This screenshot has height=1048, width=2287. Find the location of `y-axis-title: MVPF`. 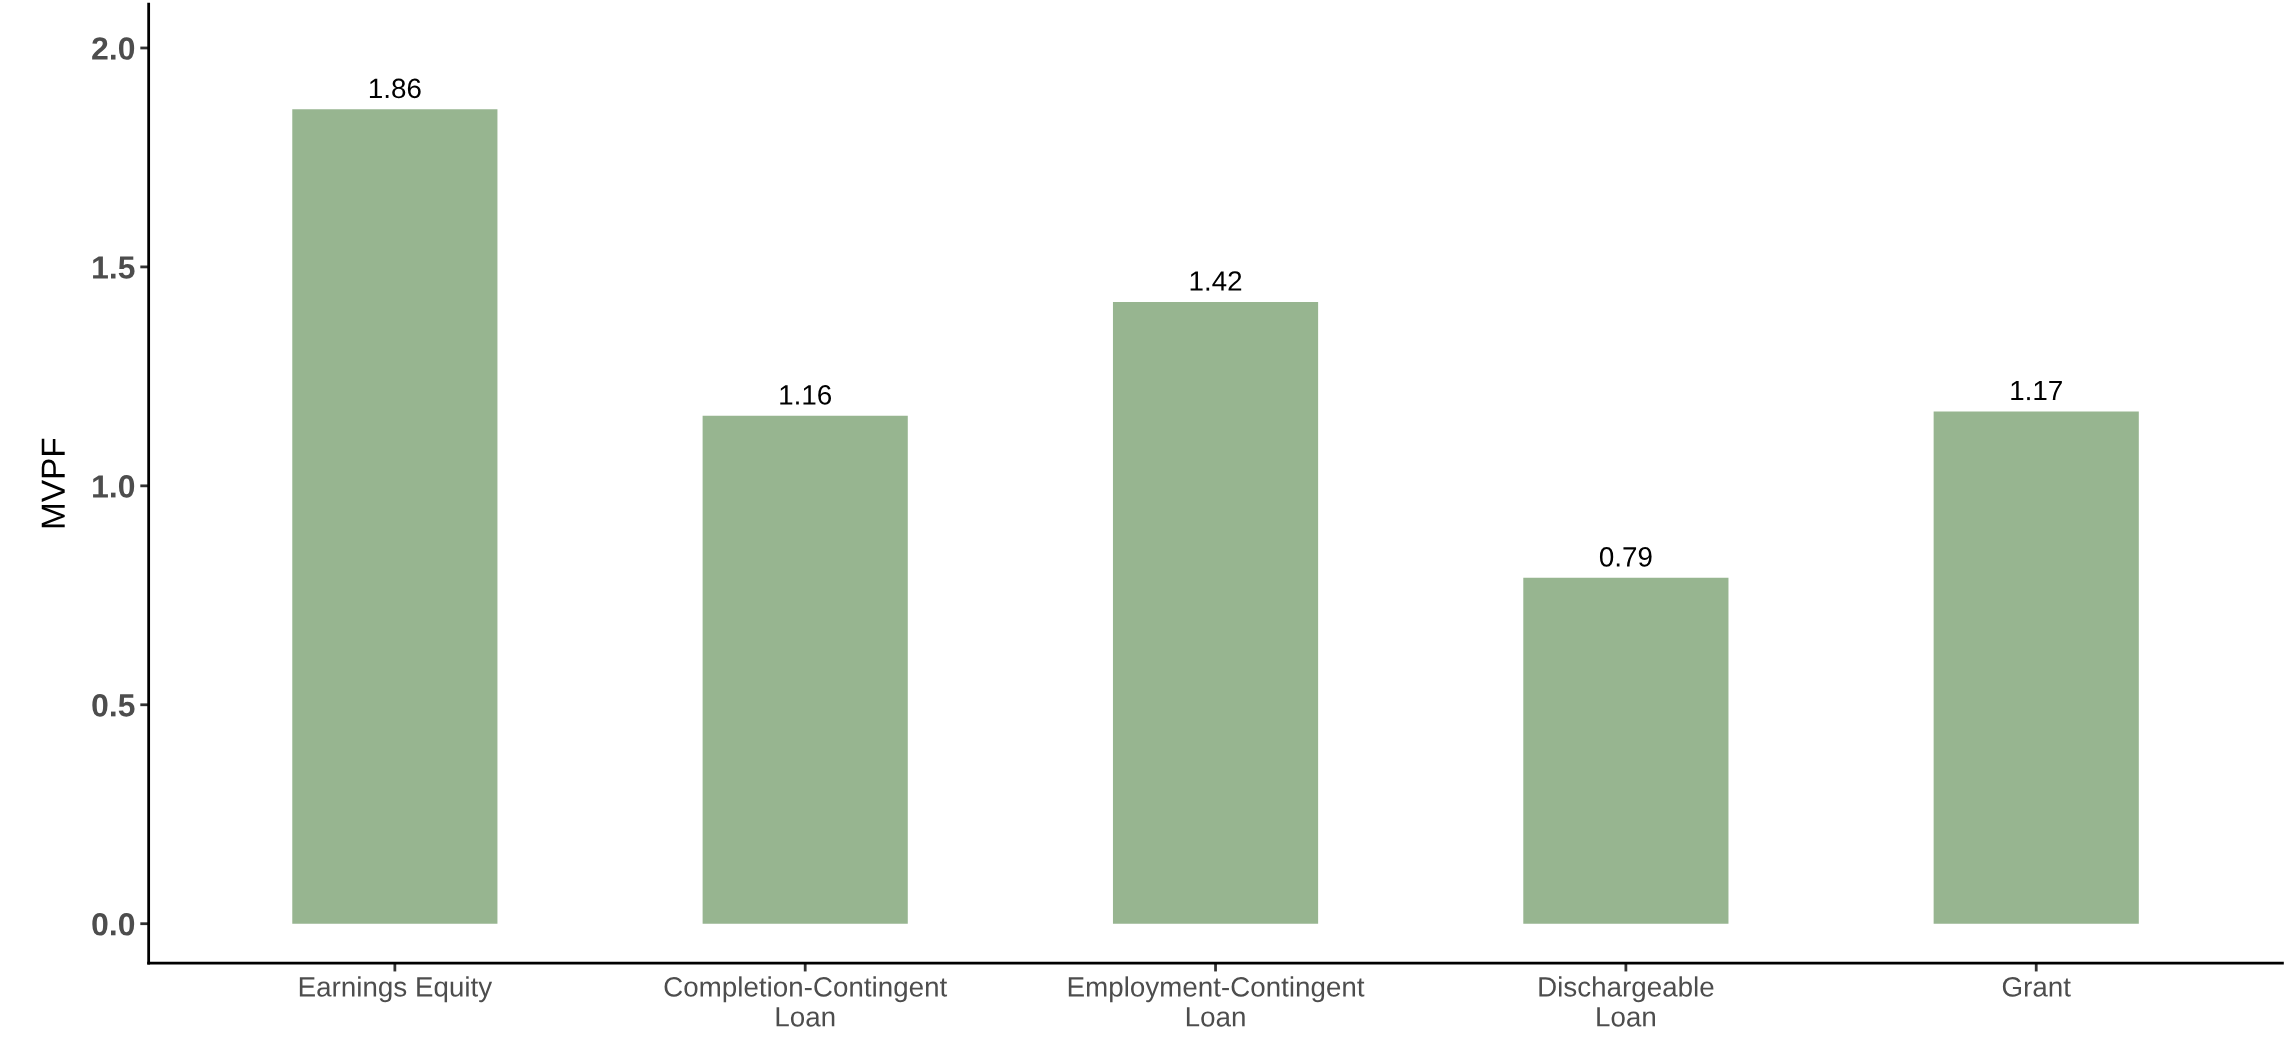

y-axis-title: MVPF is located at coordinates (53, 483).